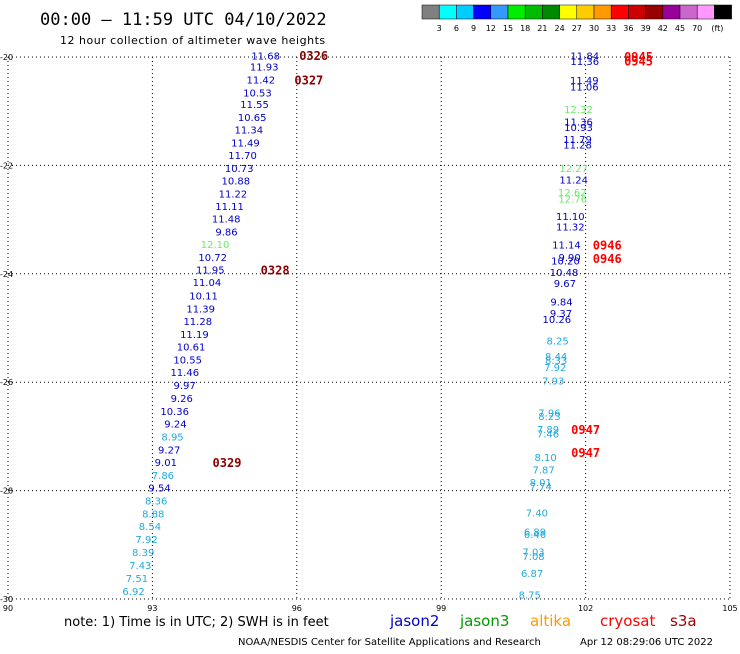  I want to click on legend-tick-label: 33, so click(611, 28).